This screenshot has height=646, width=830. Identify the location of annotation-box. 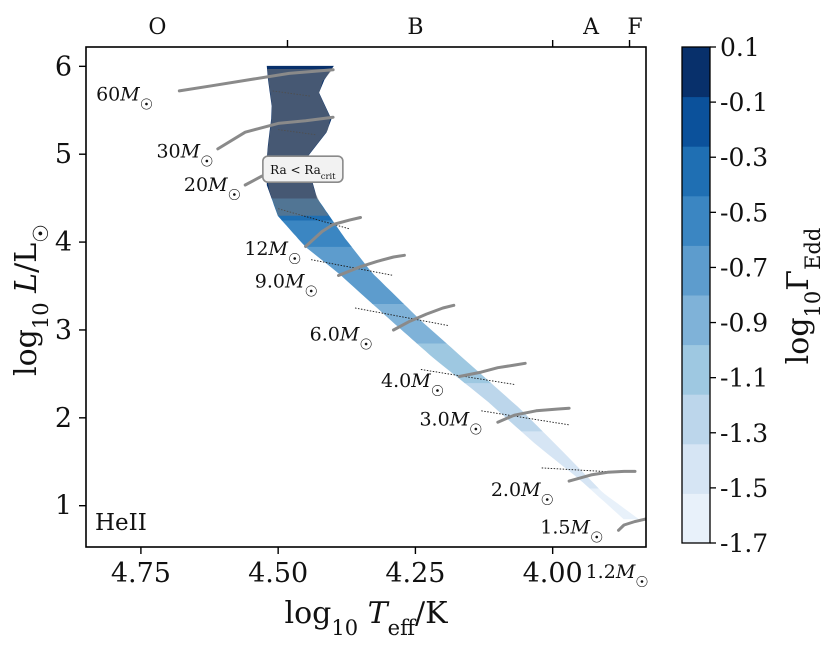
(303, 169).